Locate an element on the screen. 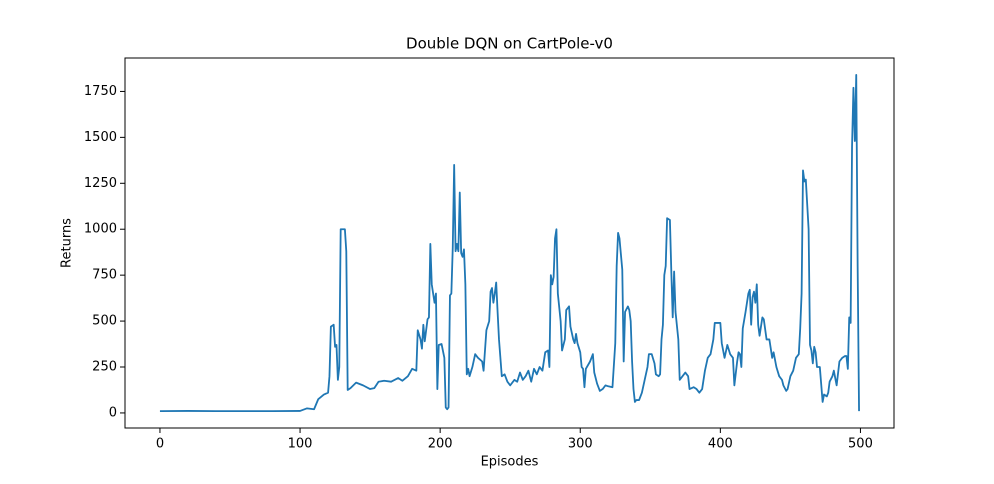 The width and height of the screenshot is (994, 484). y-tick-label: 0 is located at coordinates (113, 412).